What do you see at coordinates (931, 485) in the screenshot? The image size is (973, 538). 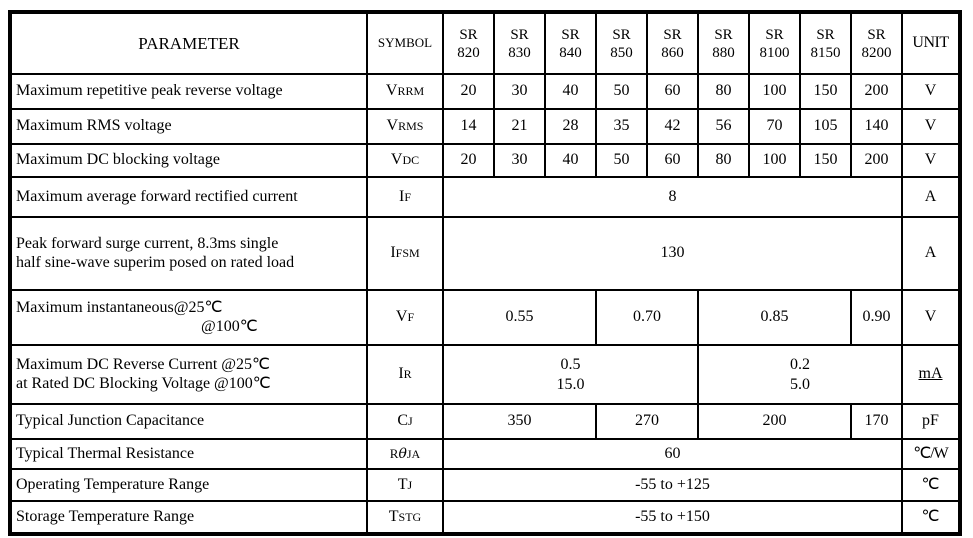 I see `unit-cell: ℃` at bounding box center [931, 485].